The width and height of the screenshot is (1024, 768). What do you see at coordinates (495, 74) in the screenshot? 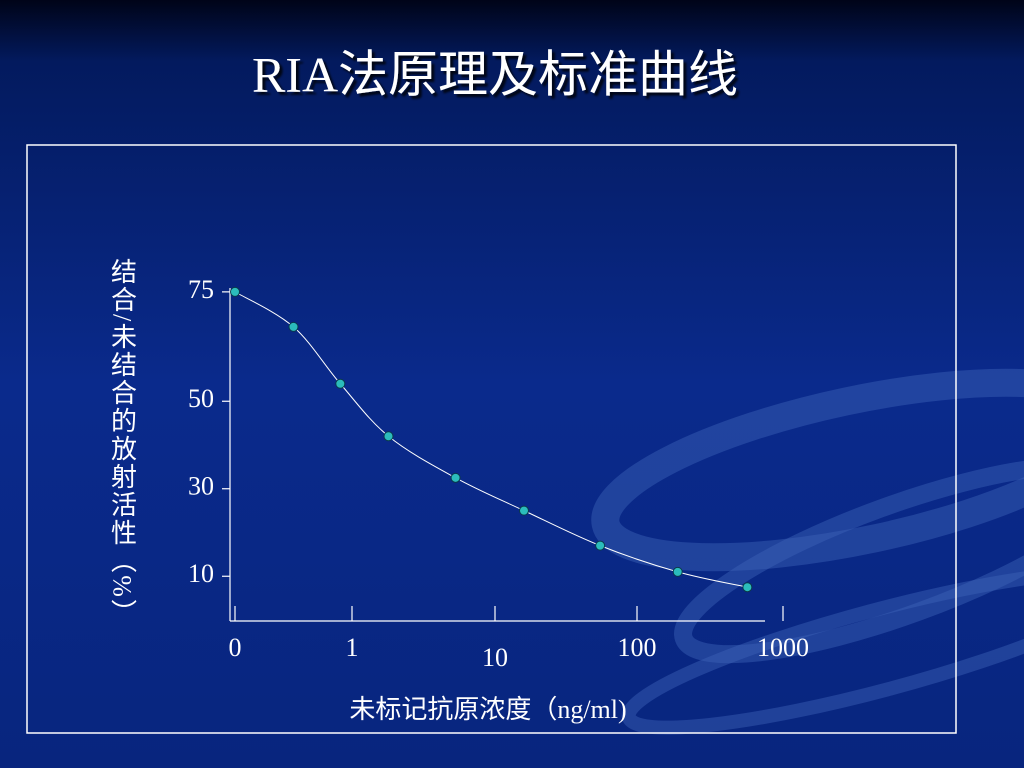
I see `slide-title: RIA法原理及标准曲线` at bounding box center [495, 74].